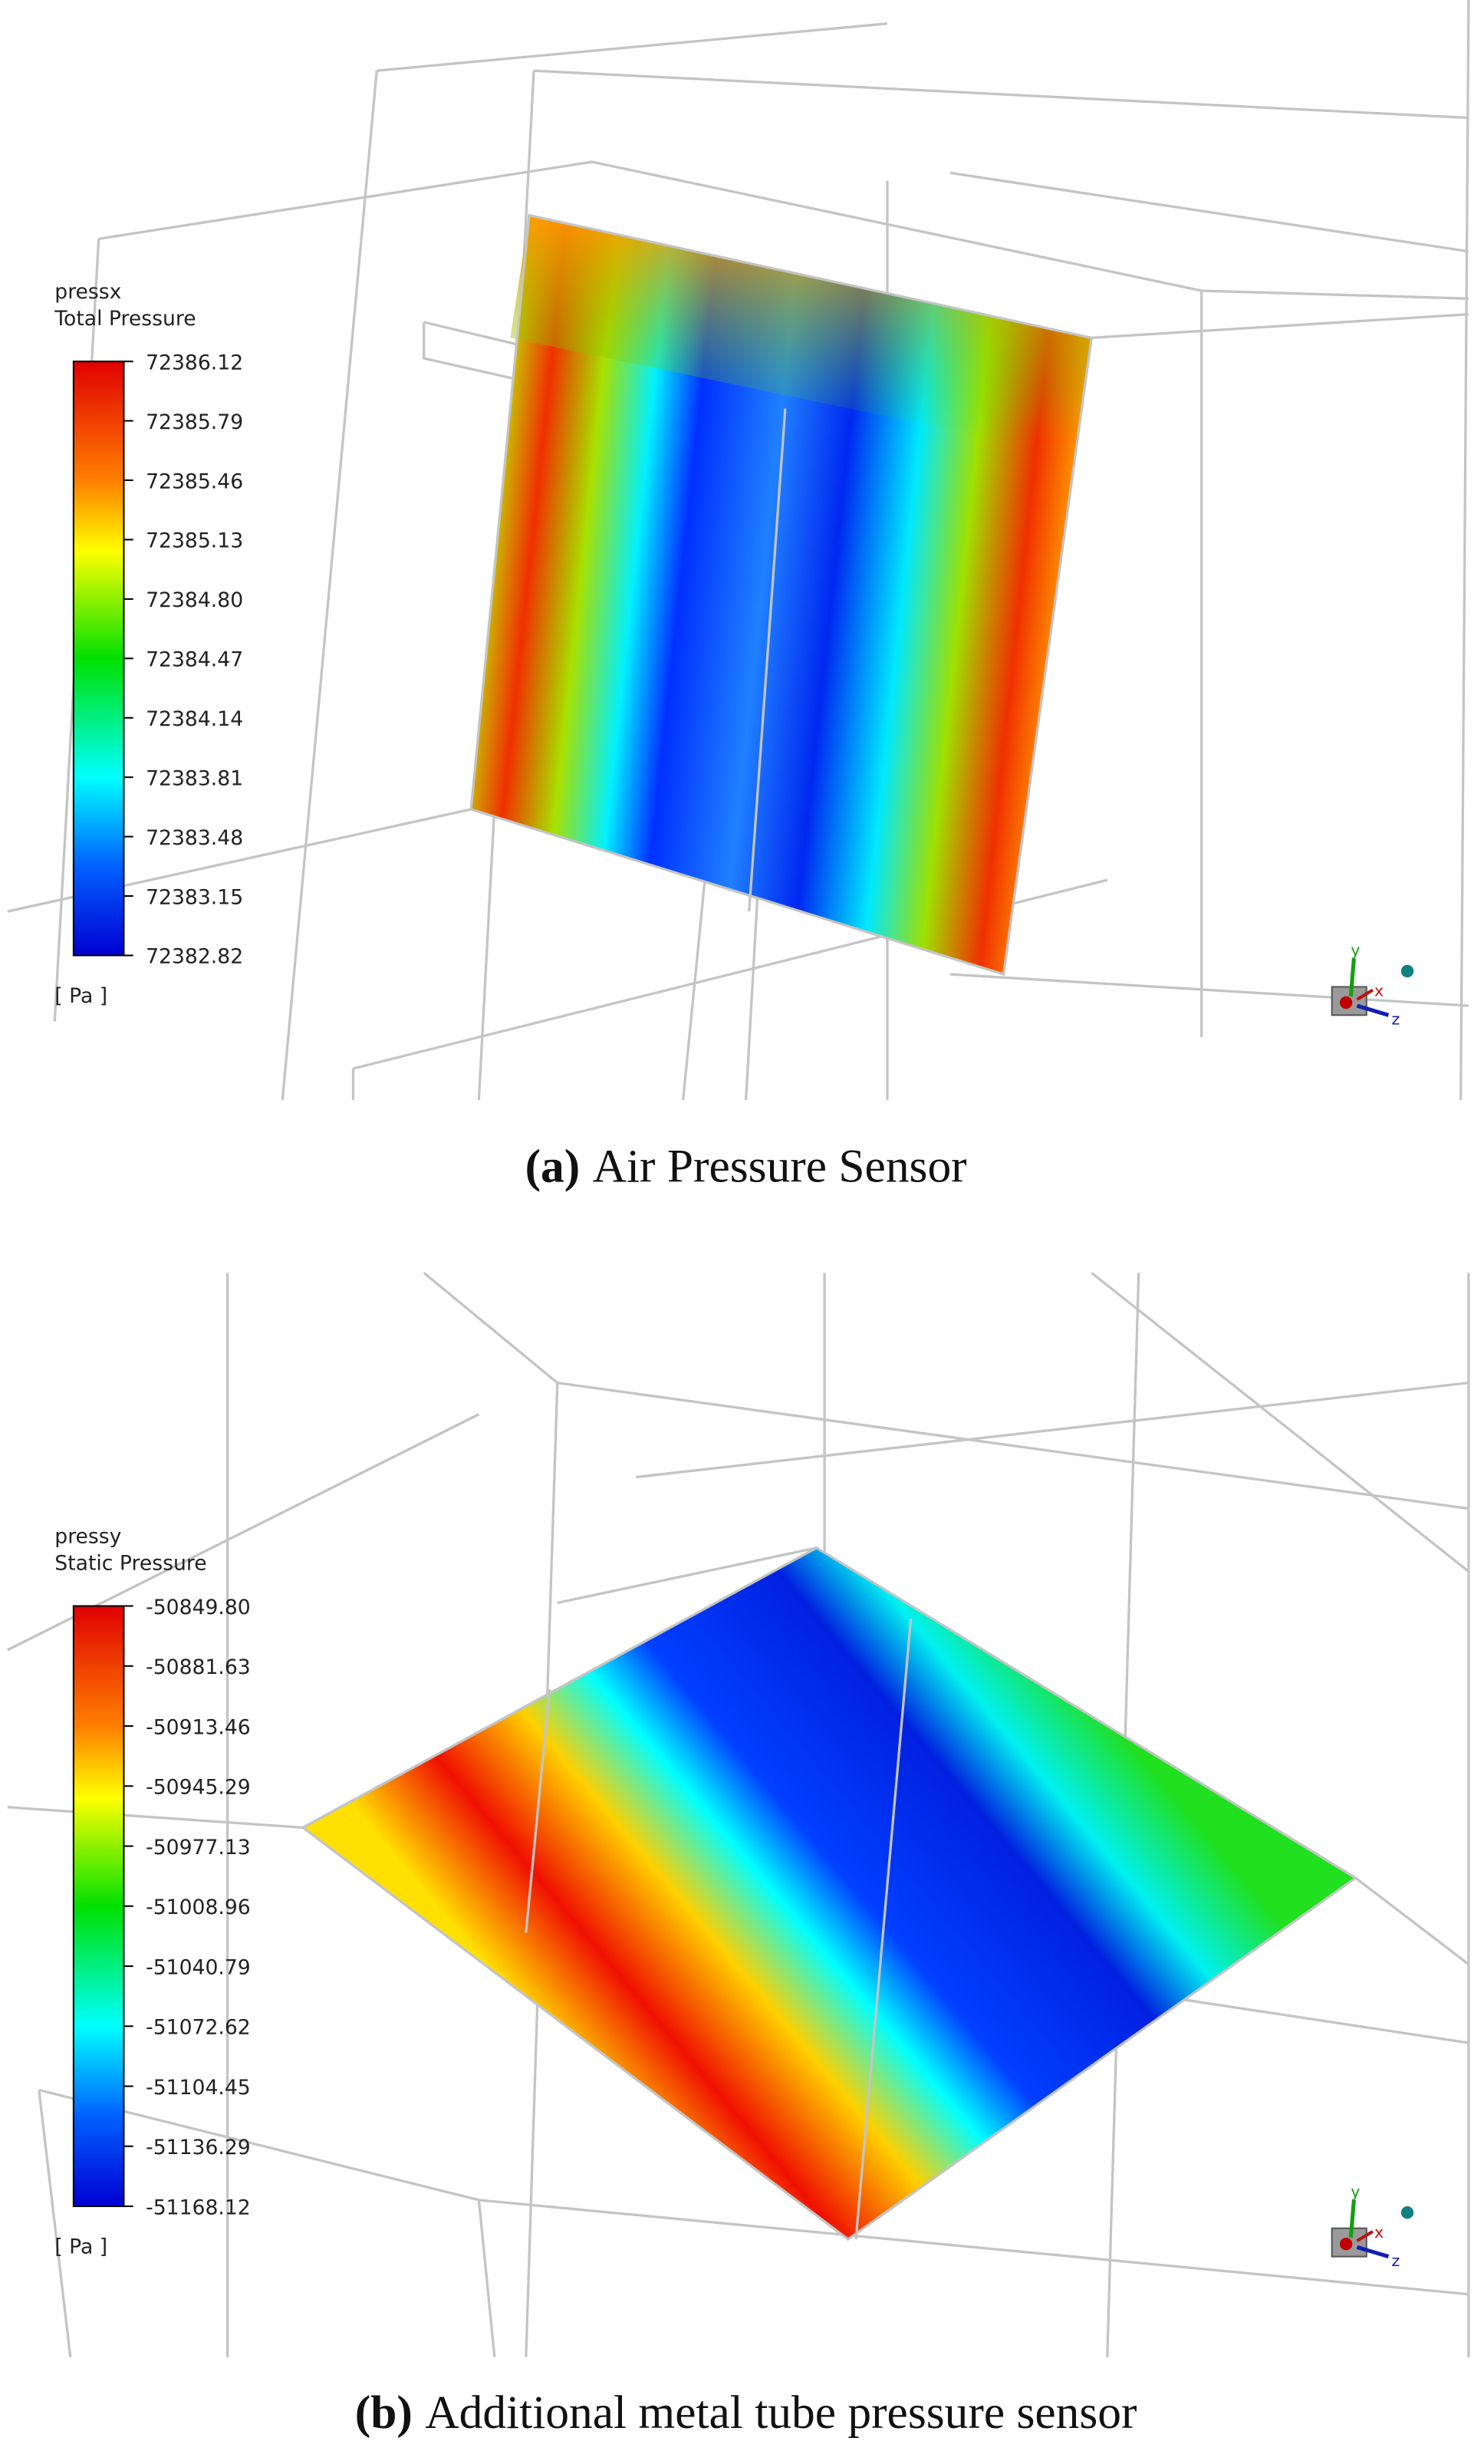 This screenshot has width=1484, height=2464. Describe the element at coordinates (198, 1848) in the screenshot. I see `colorbar-label: -50977.13` at that location.